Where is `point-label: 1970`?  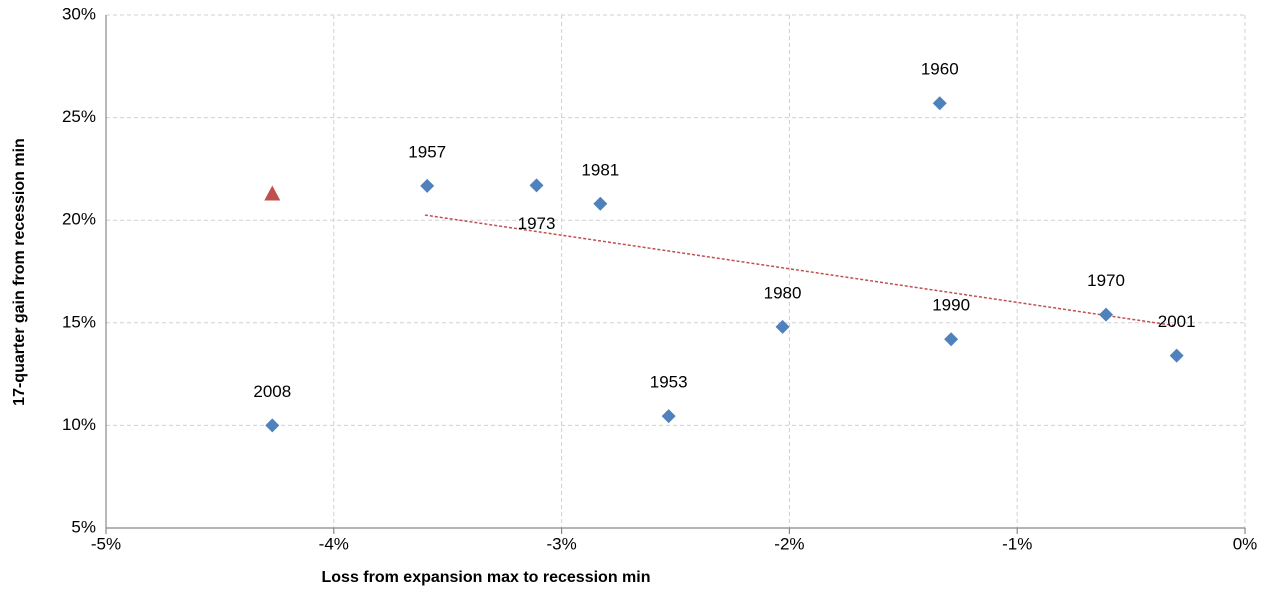
point-label: 1970 is located at coordinates (1106, 280).